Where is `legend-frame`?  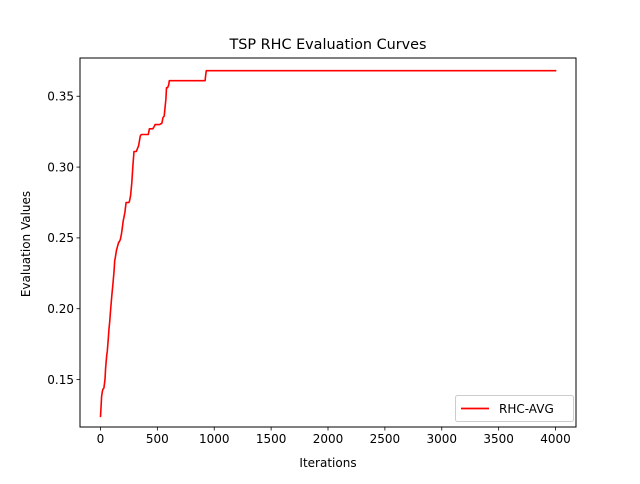 legend-frame is located at coordinates (514, 408).